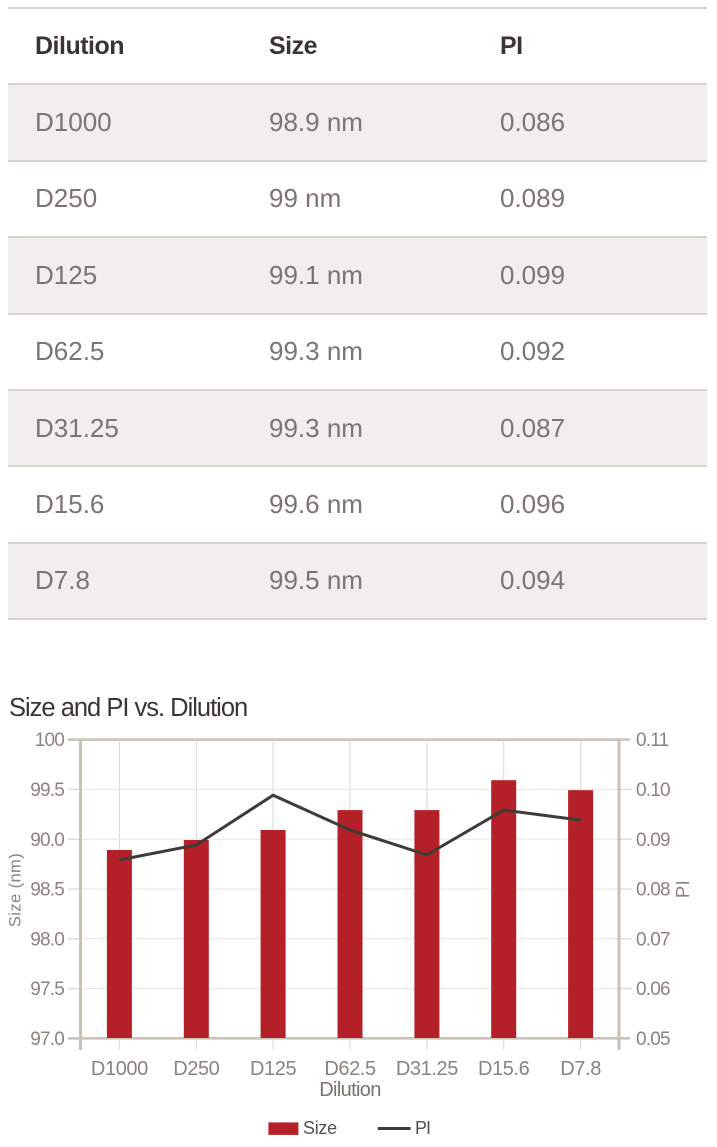  I want to click on svg-text: 0.10, so click(653, 790).